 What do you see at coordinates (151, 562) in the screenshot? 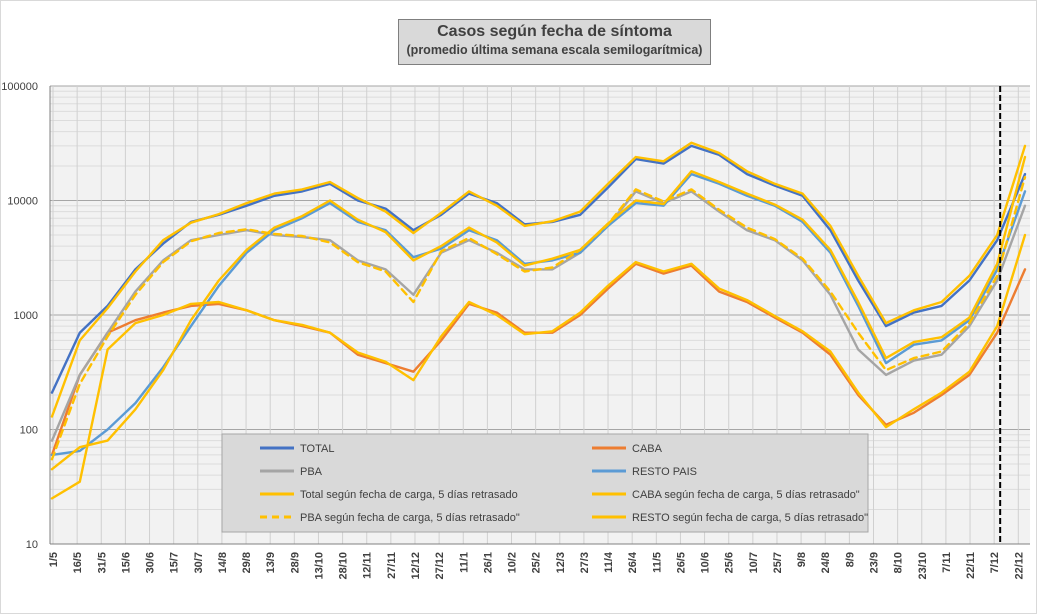
I see `x-tick-label: 30/6` at bounding box center [151, 562].